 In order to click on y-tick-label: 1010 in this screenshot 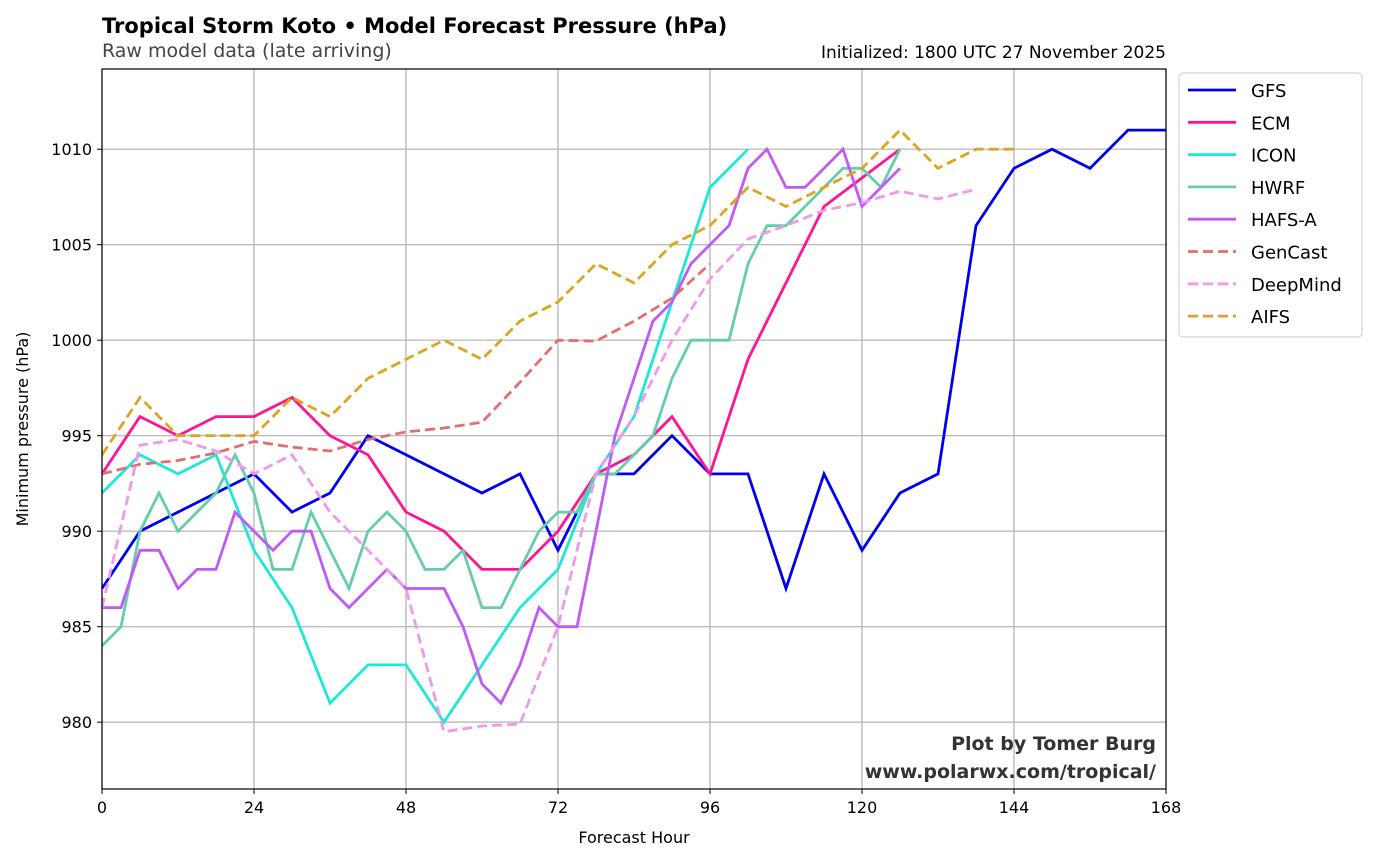, I will do `click(71, 149)`.